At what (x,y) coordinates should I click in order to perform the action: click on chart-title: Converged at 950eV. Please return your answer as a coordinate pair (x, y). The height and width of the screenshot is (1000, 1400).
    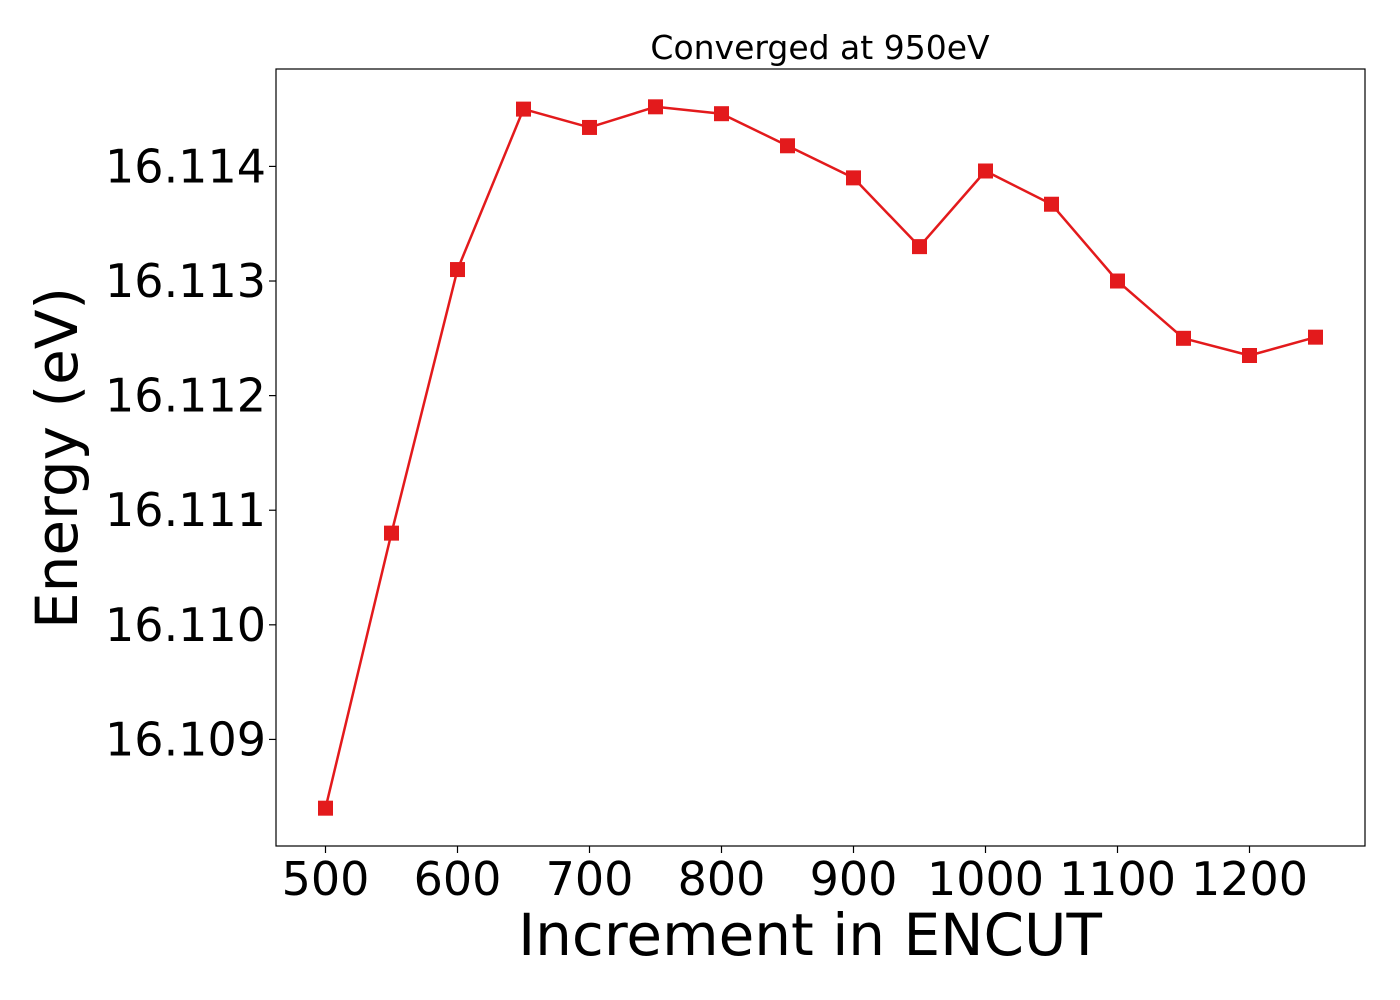
    Looking at the image, I should click on (820, 47).